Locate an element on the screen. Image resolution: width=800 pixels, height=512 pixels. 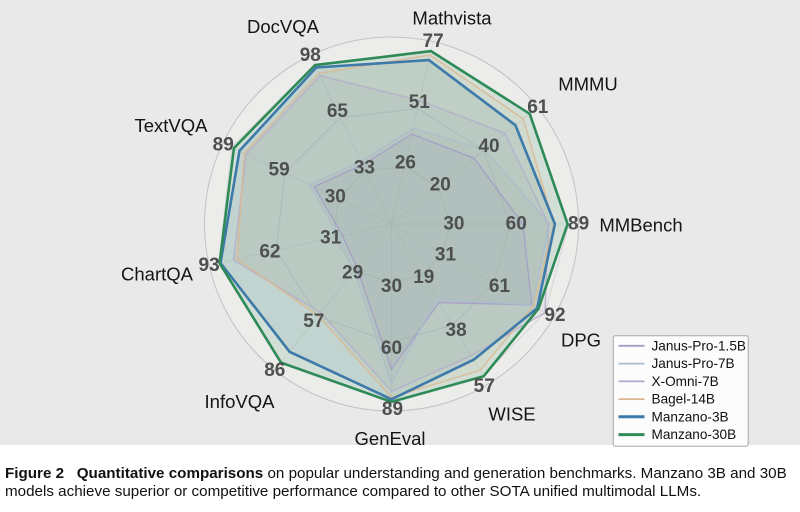
svg-text: Mathvista is located at coordinates (452, 18).